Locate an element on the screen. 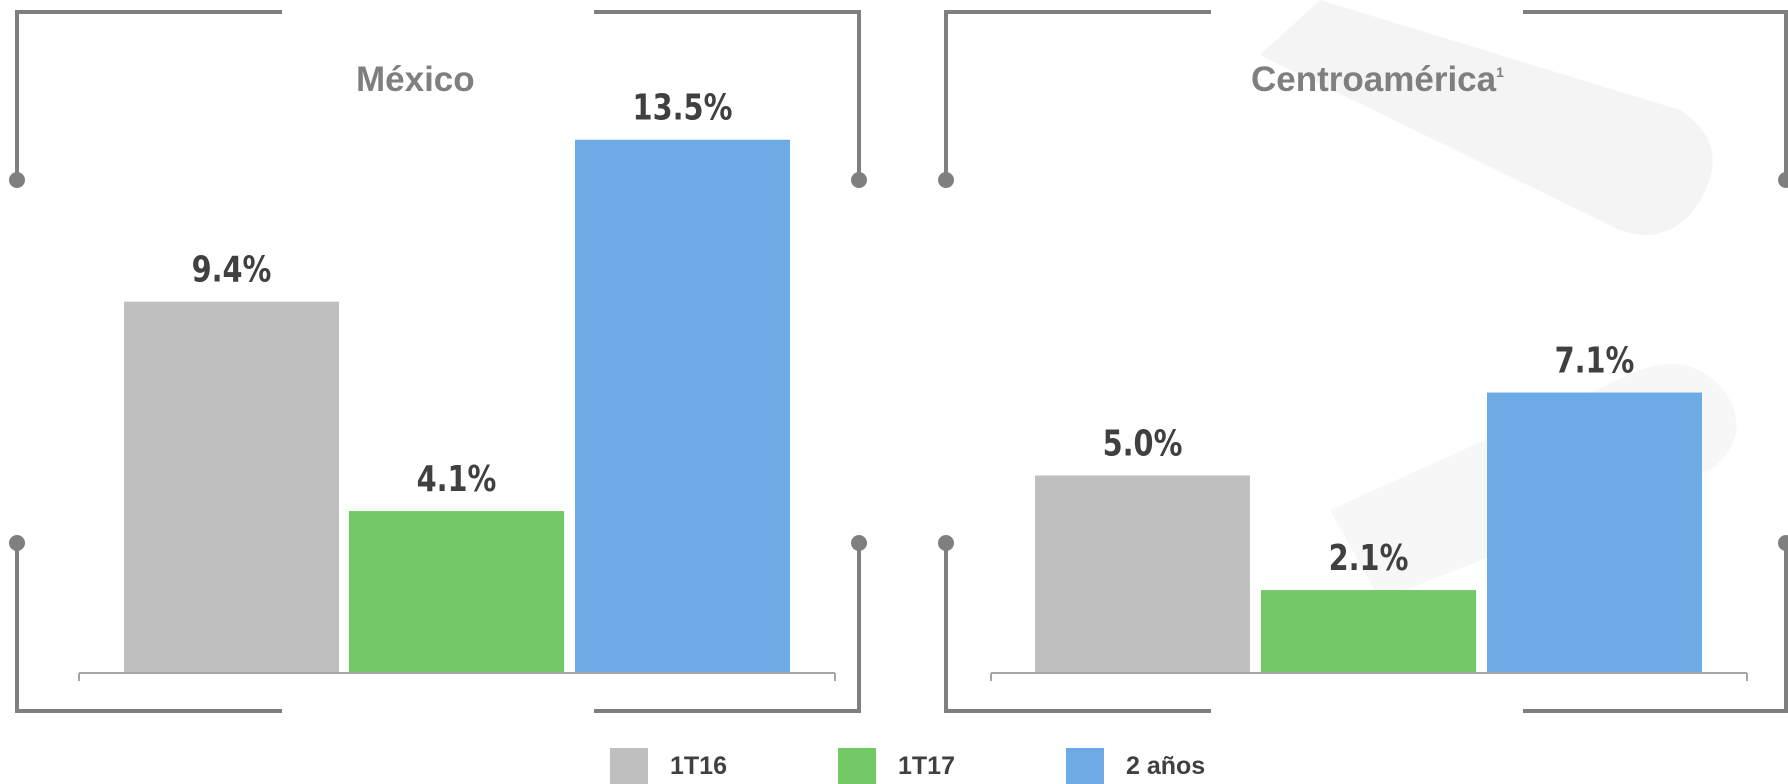  legend-label-1t16: 1T16 is located at coordinates (698, 765).